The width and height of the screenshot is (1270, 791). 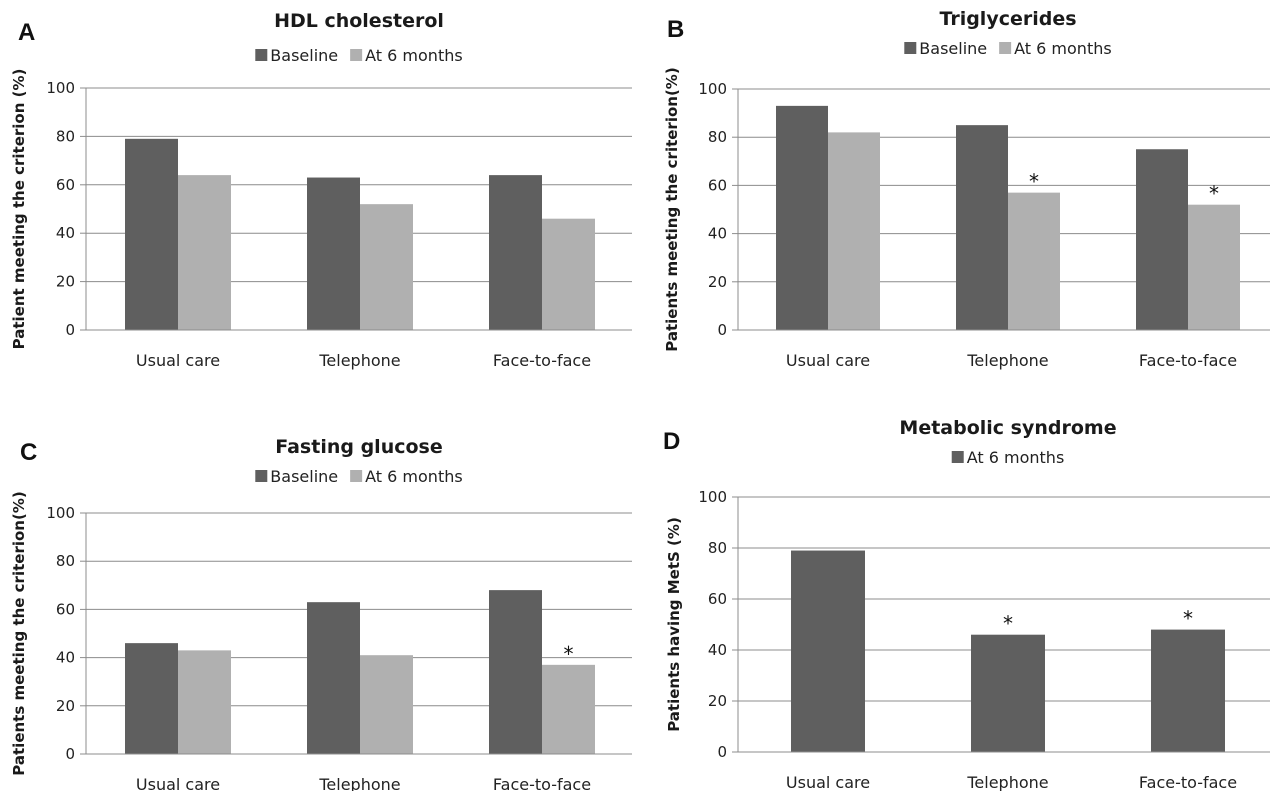 I want to click on legend: At 6 months, so click(x=1008, y=457).